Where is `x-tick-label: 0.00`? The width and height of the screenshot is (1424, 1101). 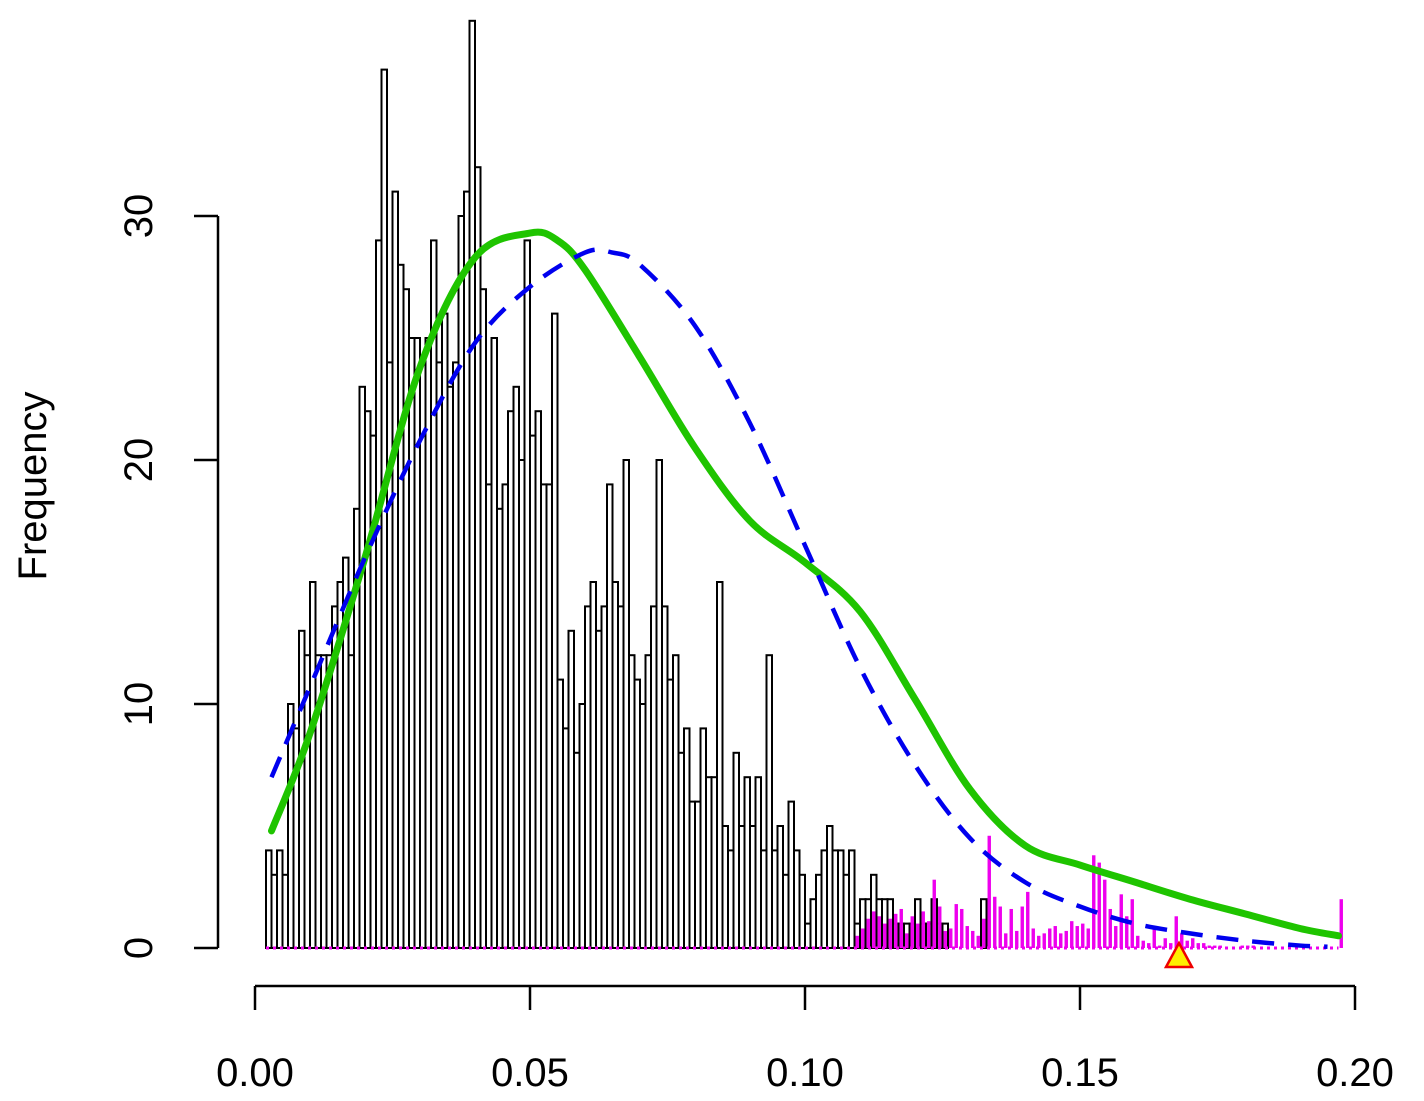 x-tick-label: 0.00 is located at coordinates (255, 1073).